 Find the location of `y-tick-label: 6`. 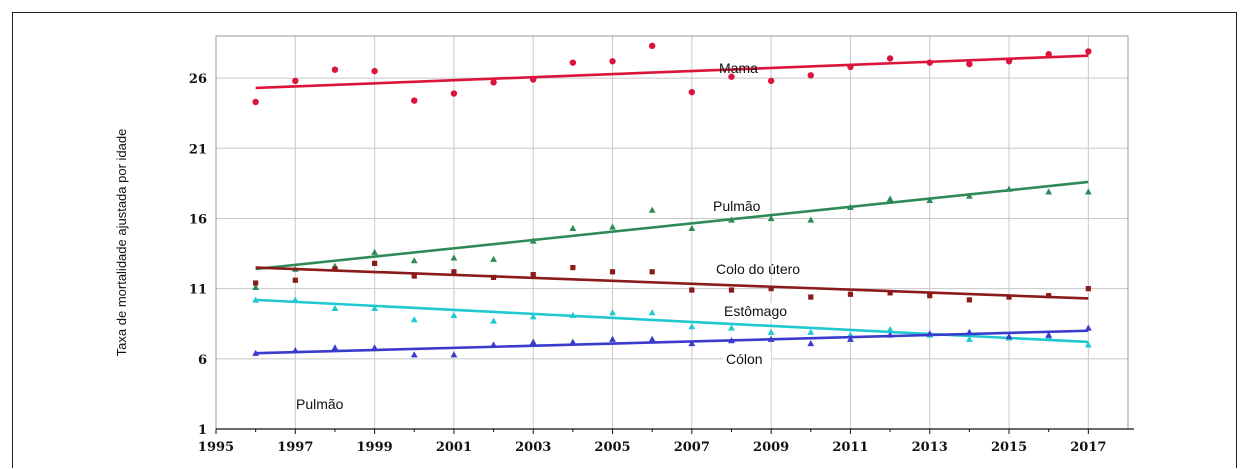

y-tick-label: 6 is located at coordinates (202, 360).